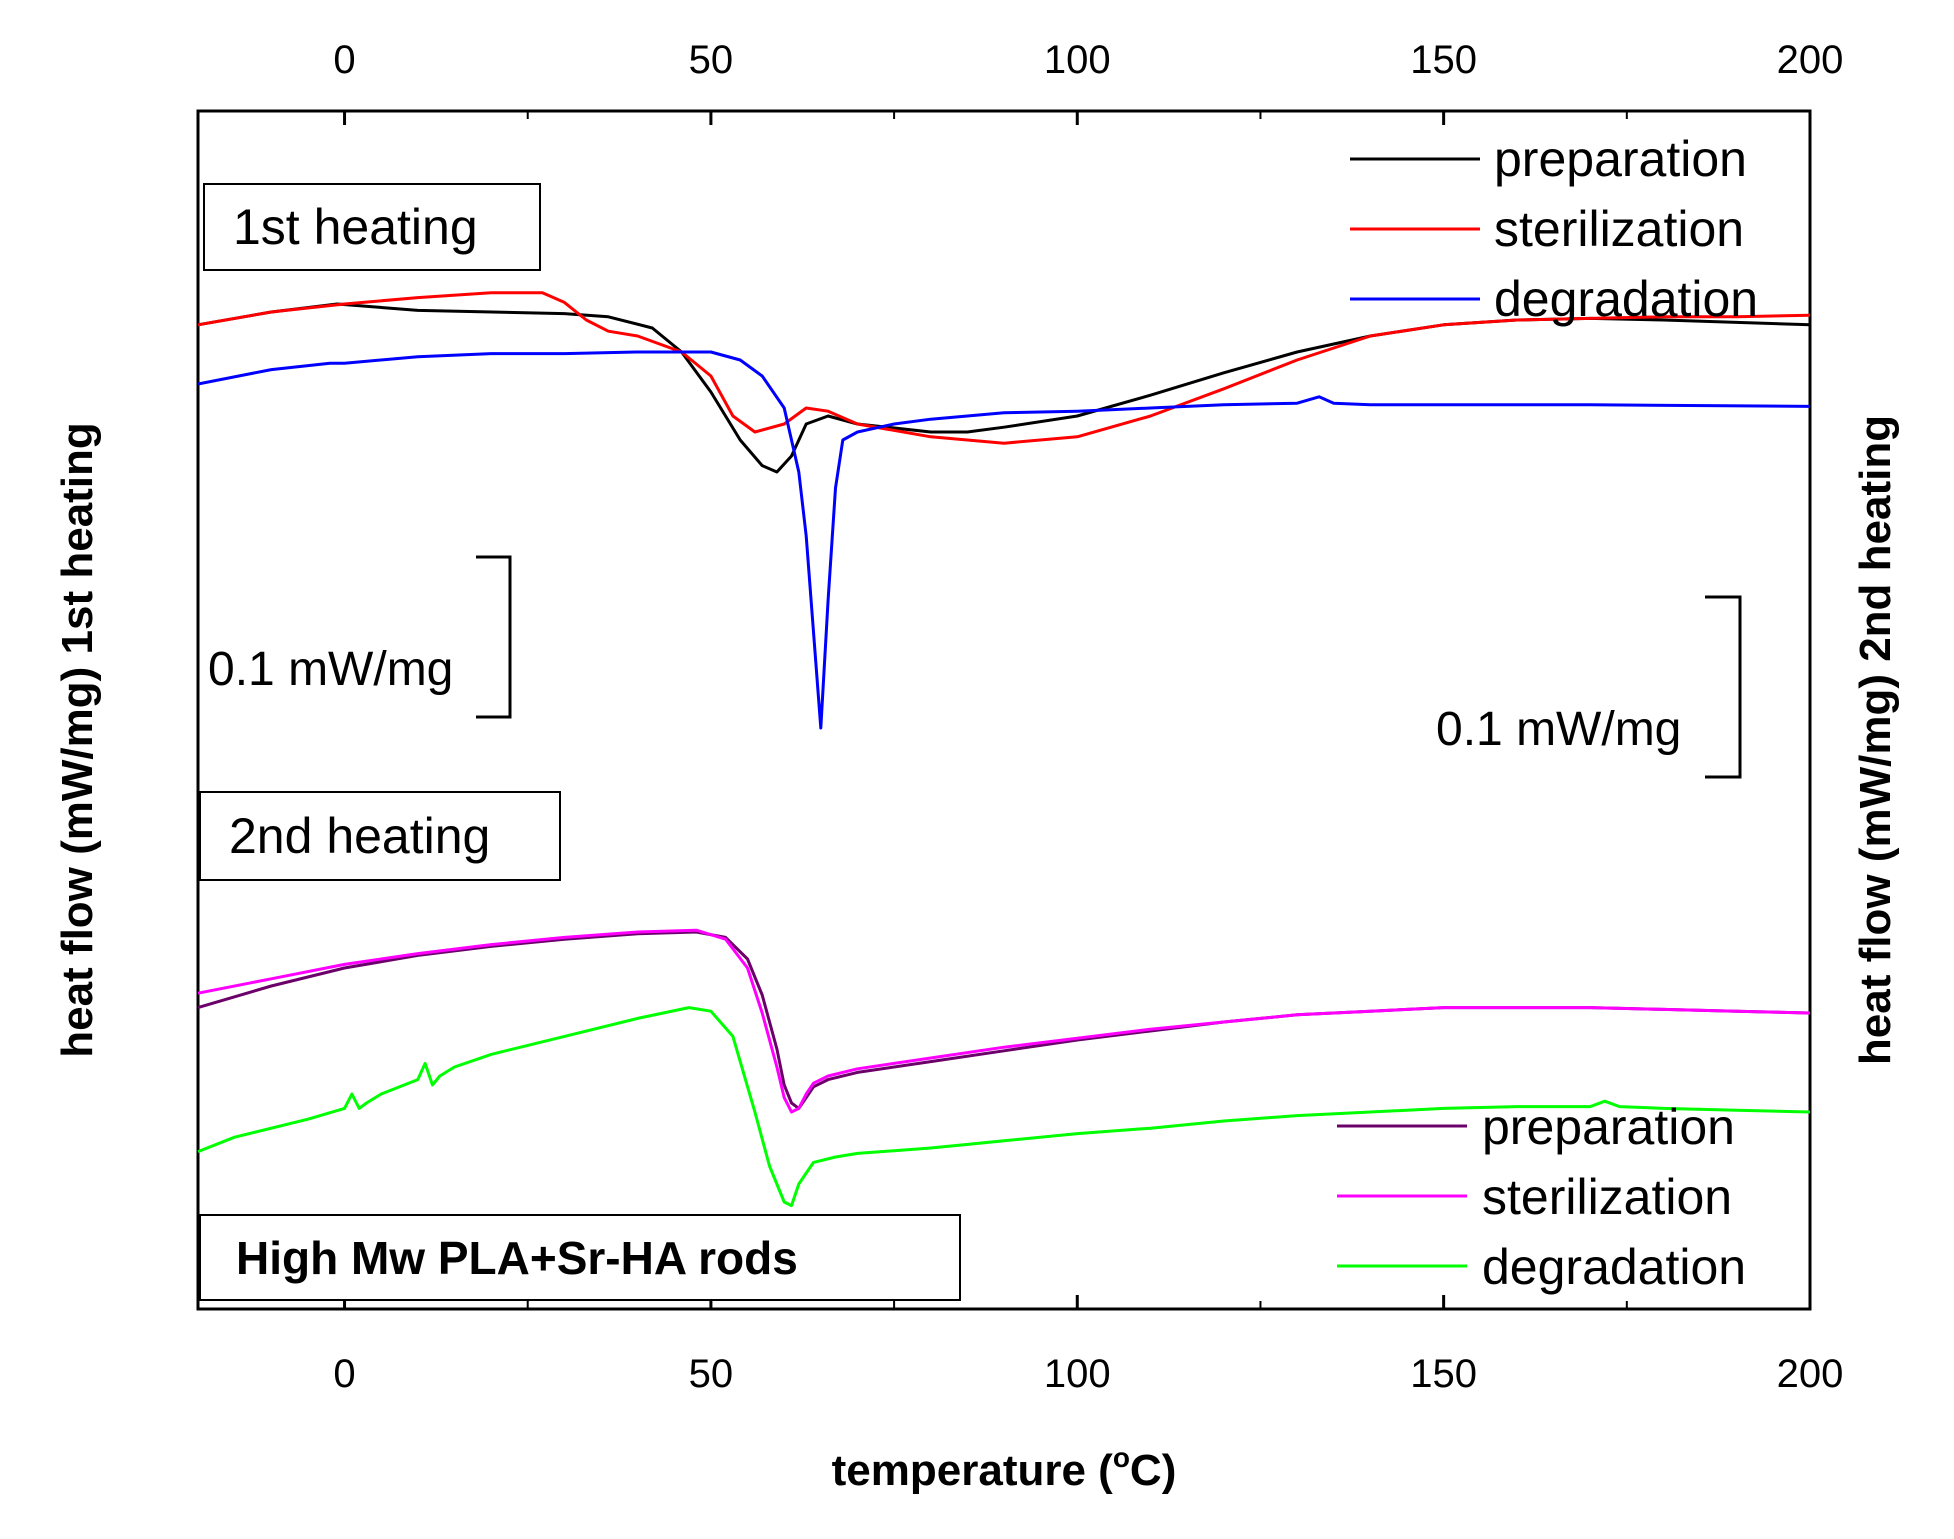 This screenshot has height=1539, width=1954. What do you see at coordinates (1626, 299) in the screenshot?
I see `legend-label-degradation-1st: degradation` at bounding box center [1626, 299].